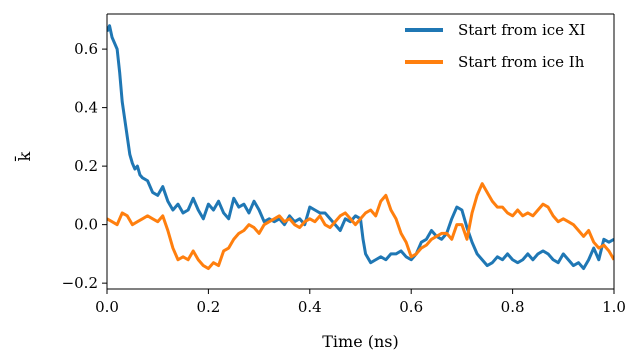 This screenshot has height=356, width=629. Describe the element at coordinates (23, 156) in the screenshot. I see `y-axis-label: k̄` at that location.